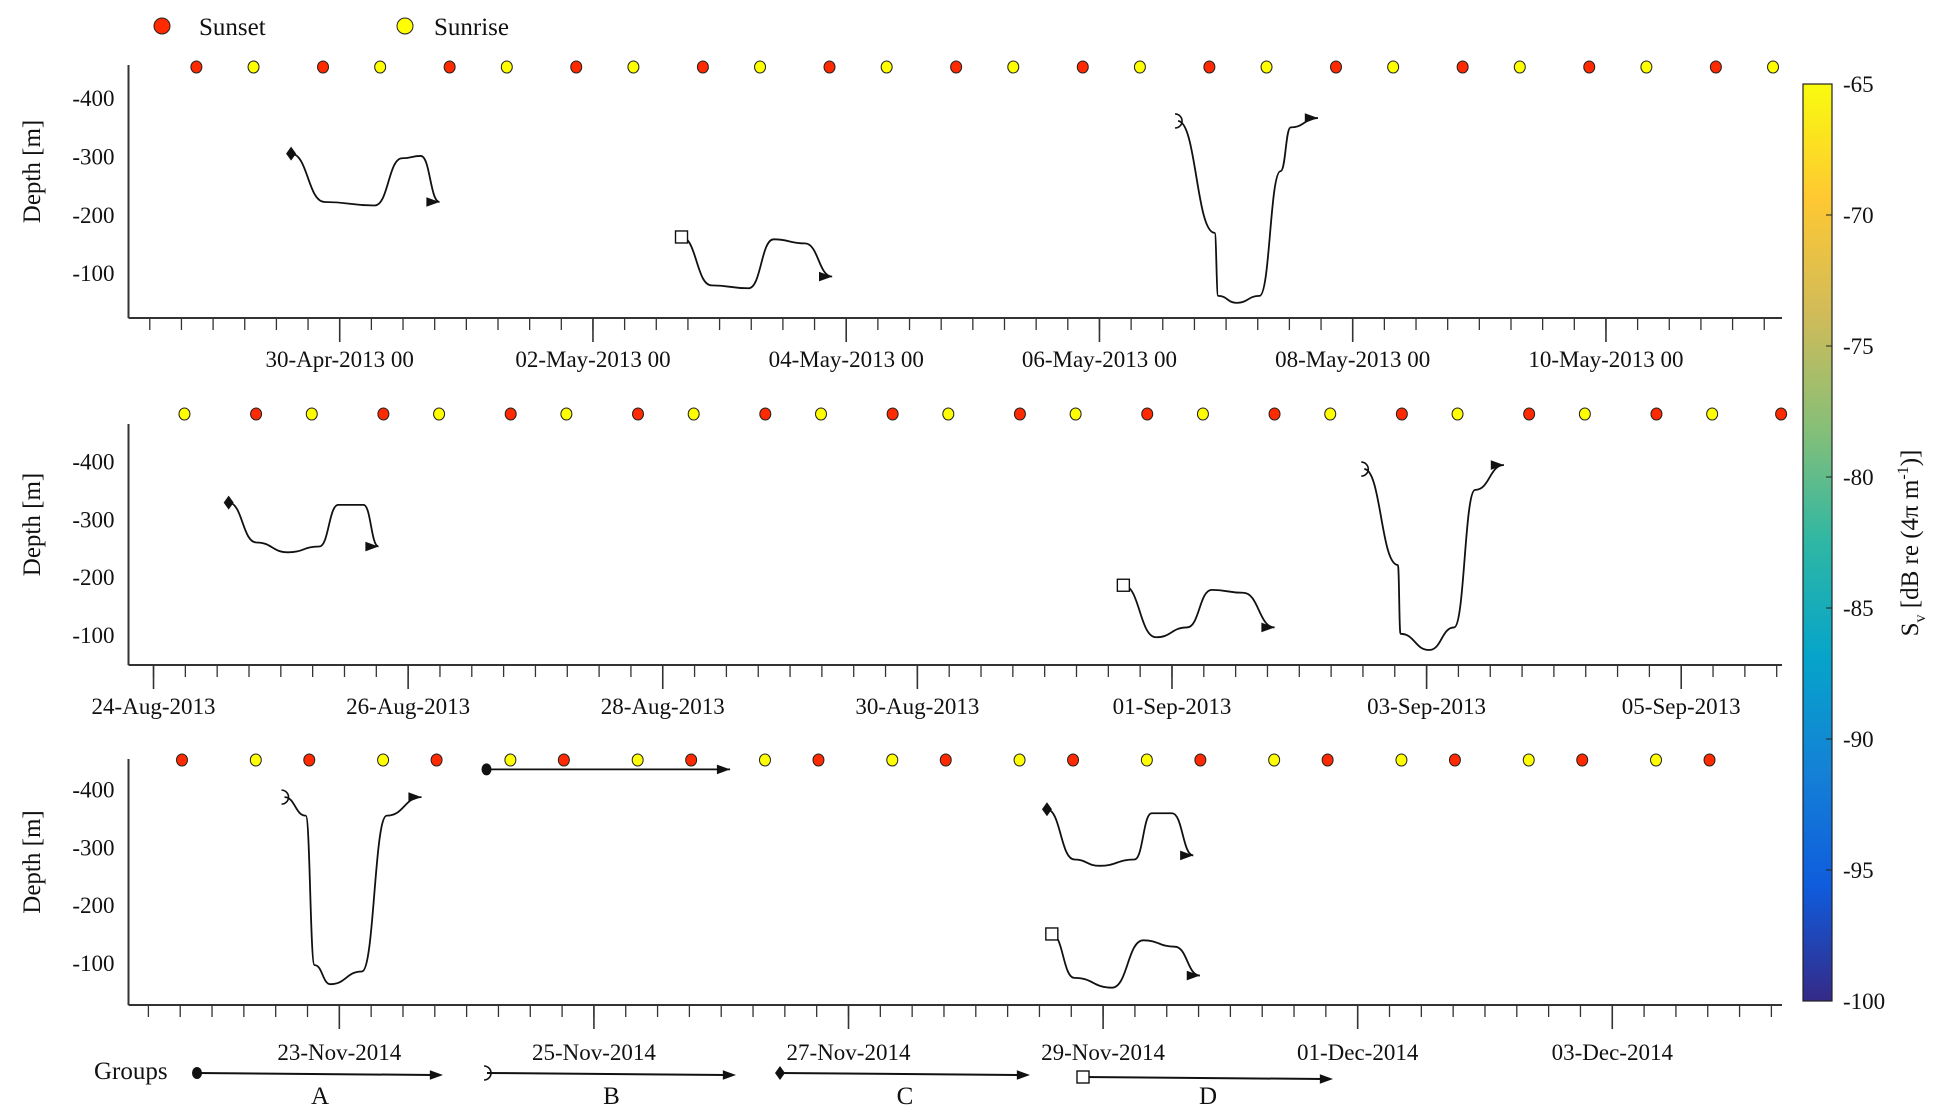  What do you see at coordinates (340, 359) in the screenshot?
I see `x-tick-label: 30-Apr-2013 00` at bounding box center [340, 359].